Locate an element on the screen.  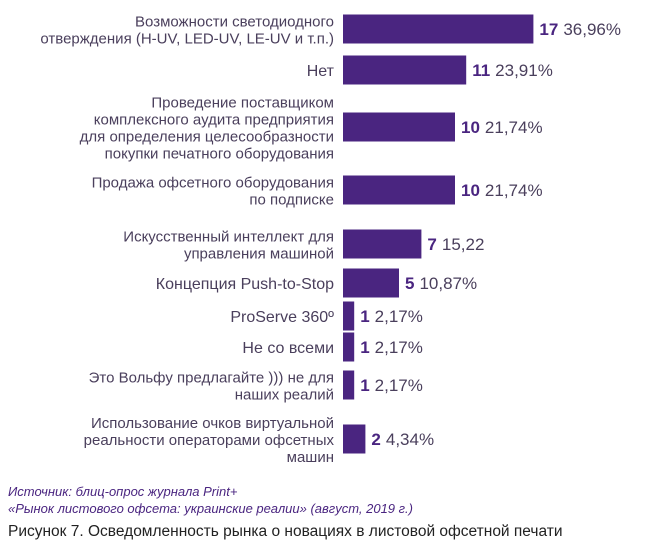
value-label: 2 4,34% is located at coordinates (402, 439).